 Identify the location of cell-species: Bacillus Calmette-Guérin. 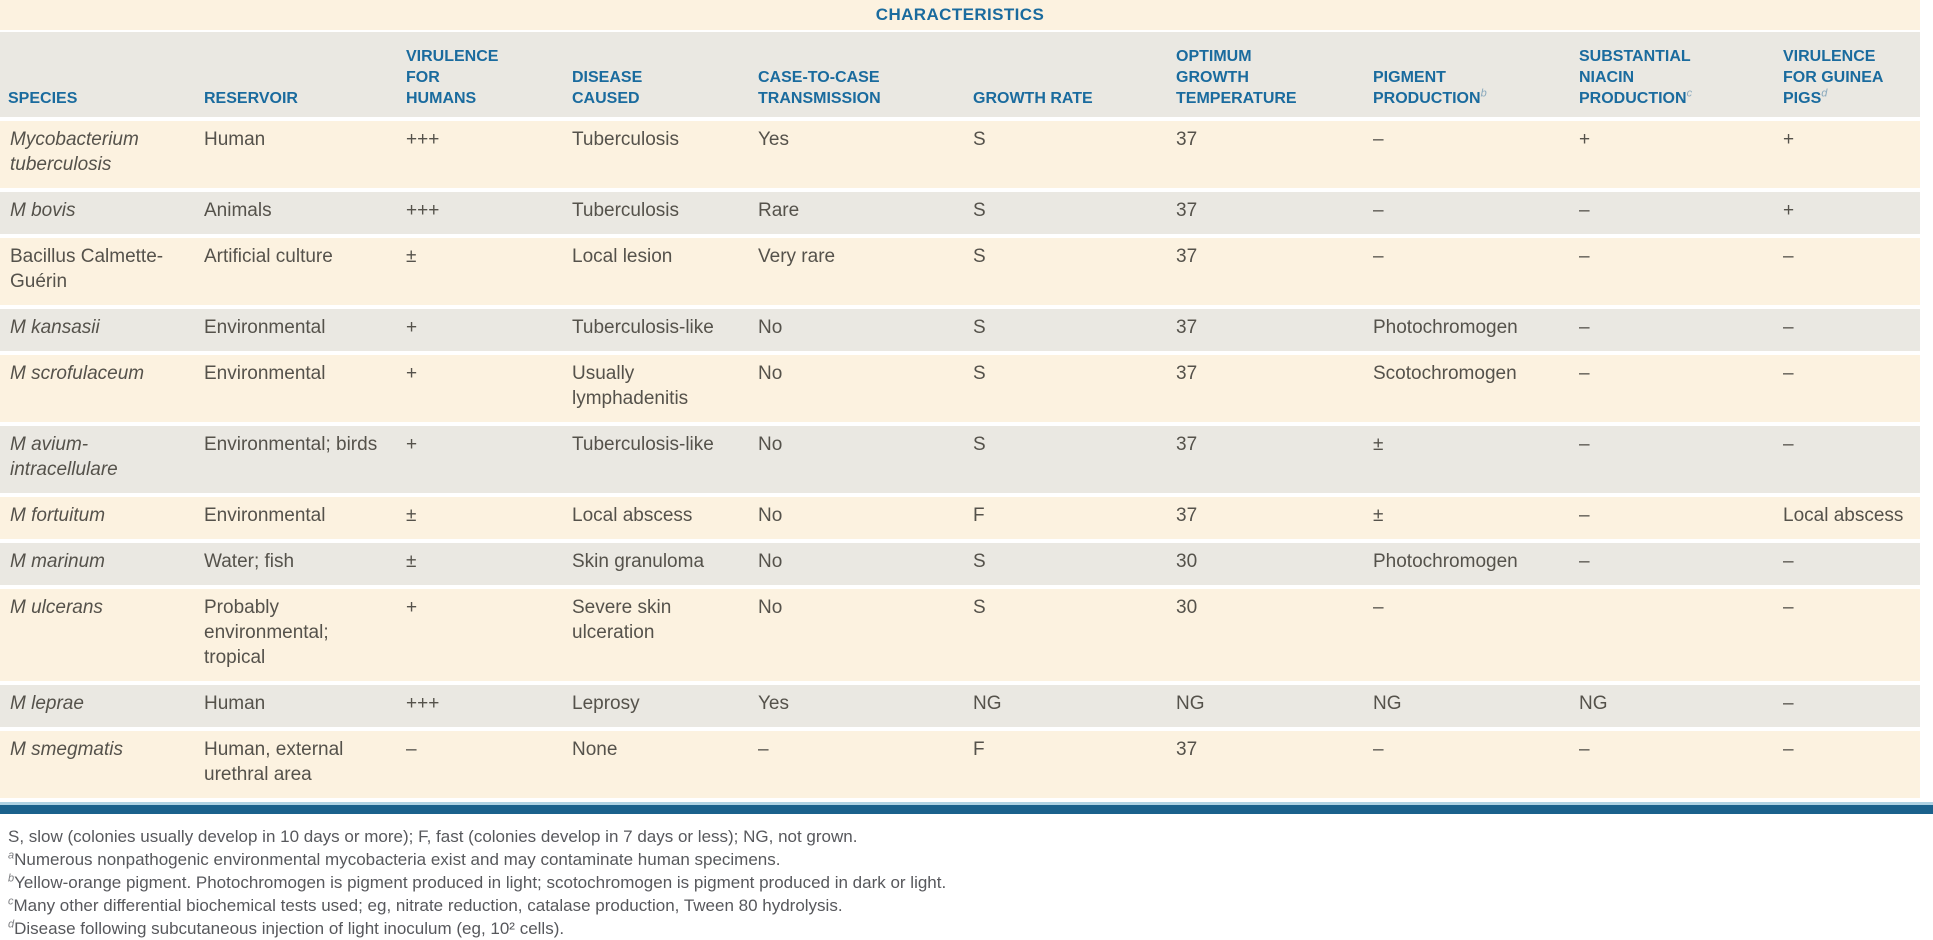
(87, 269).